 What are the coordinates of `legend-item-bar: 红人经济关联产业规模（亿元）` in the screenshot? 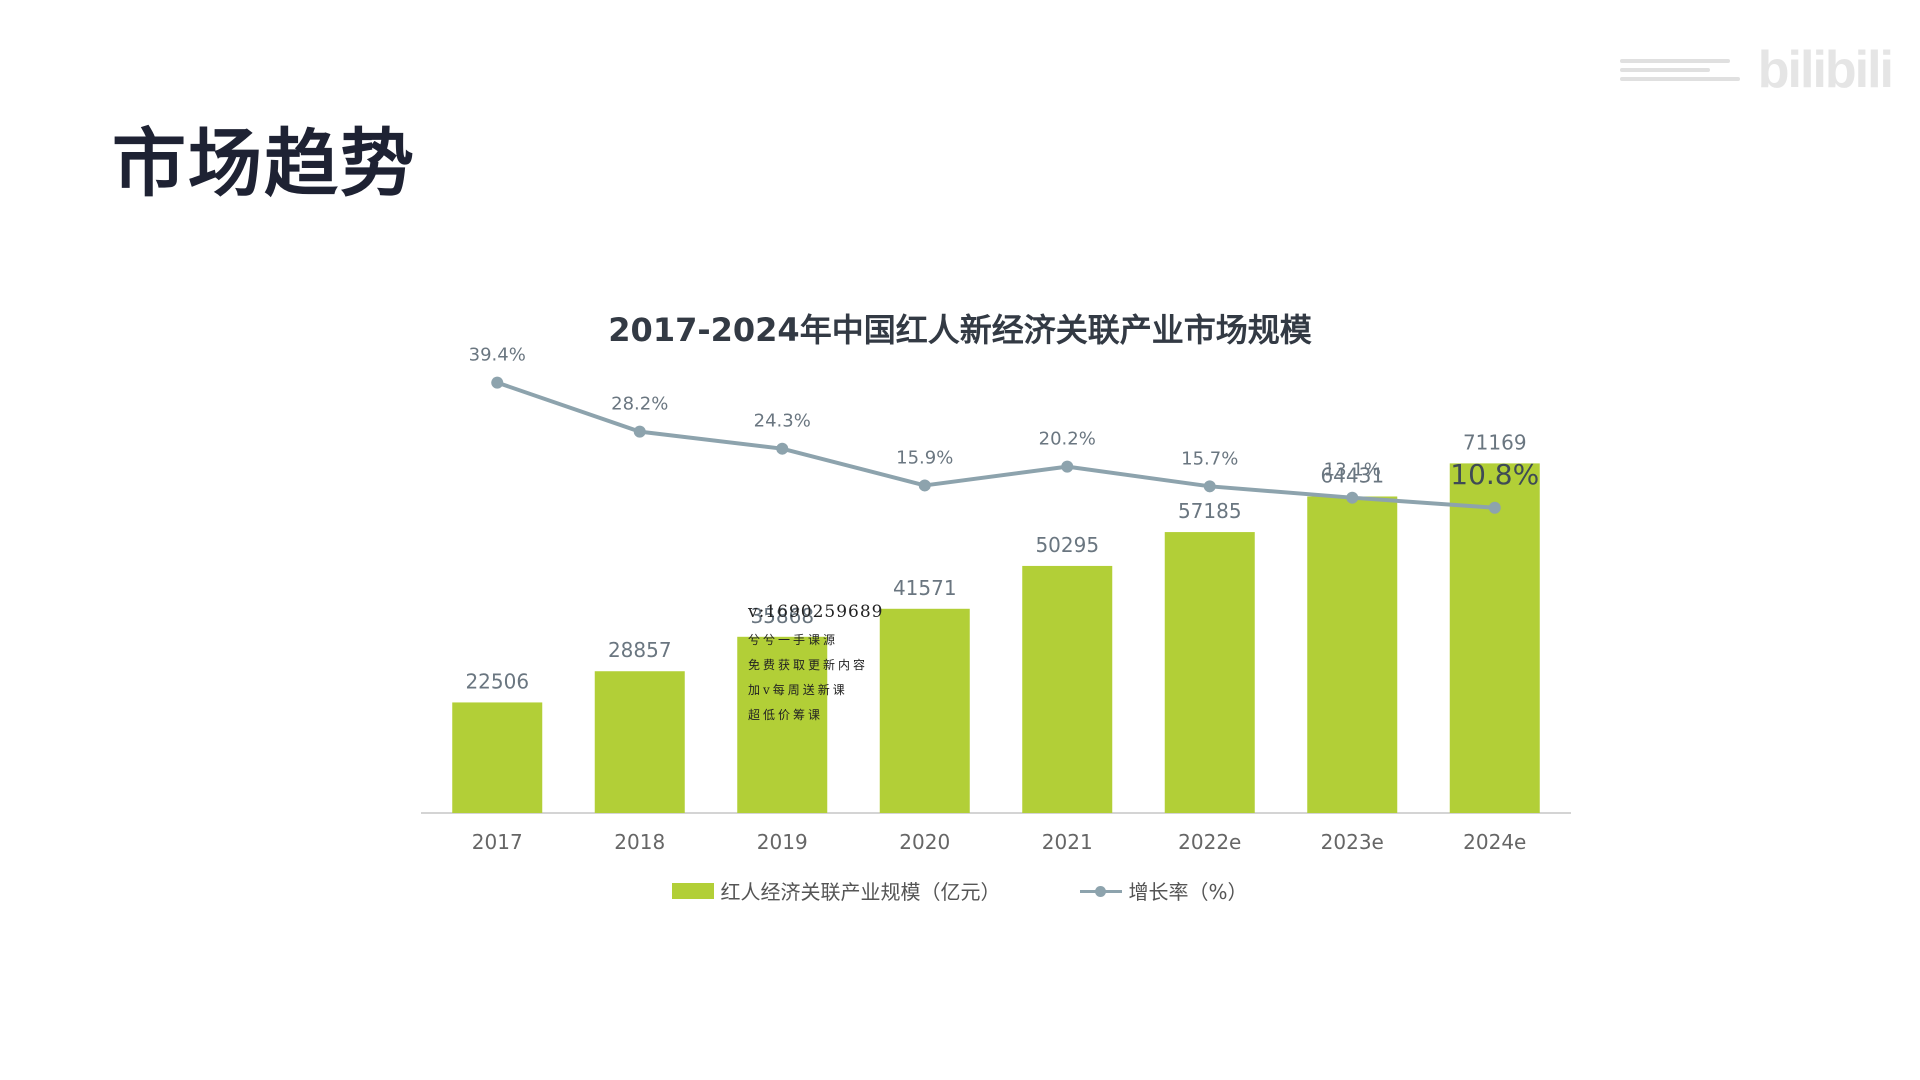 It's located at (836, 890).